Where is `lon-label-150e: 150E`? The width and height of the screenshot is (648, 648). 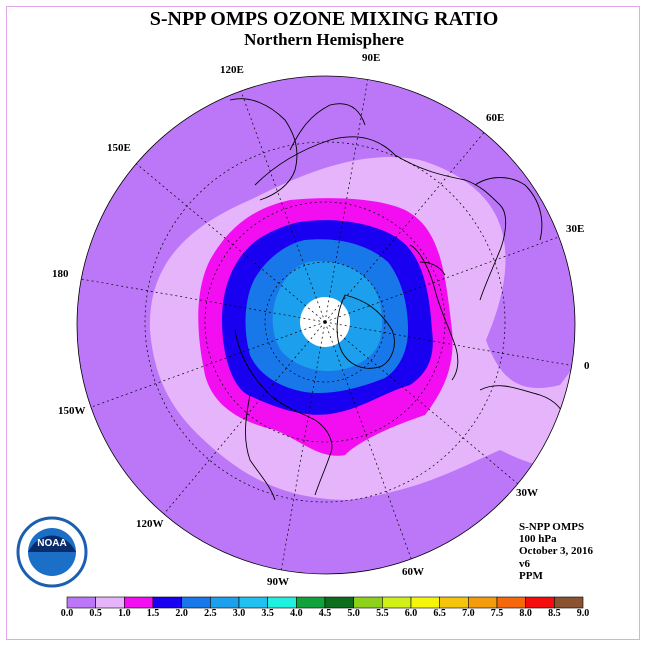
lon-label-150e: 150E is located at coordinates (119, 148).